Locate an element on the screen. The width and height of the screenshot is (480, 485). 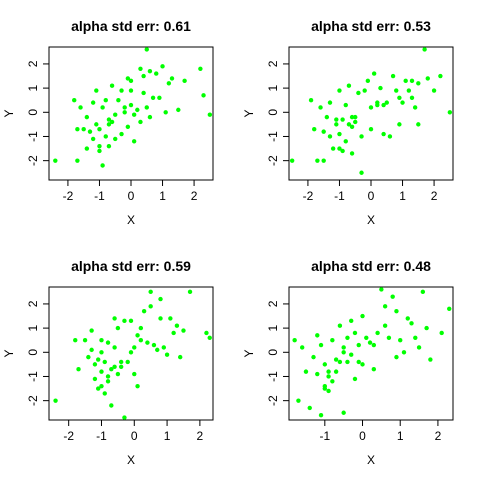
x-axis: -1 0 1 2 is located at coordinates (380, 431).